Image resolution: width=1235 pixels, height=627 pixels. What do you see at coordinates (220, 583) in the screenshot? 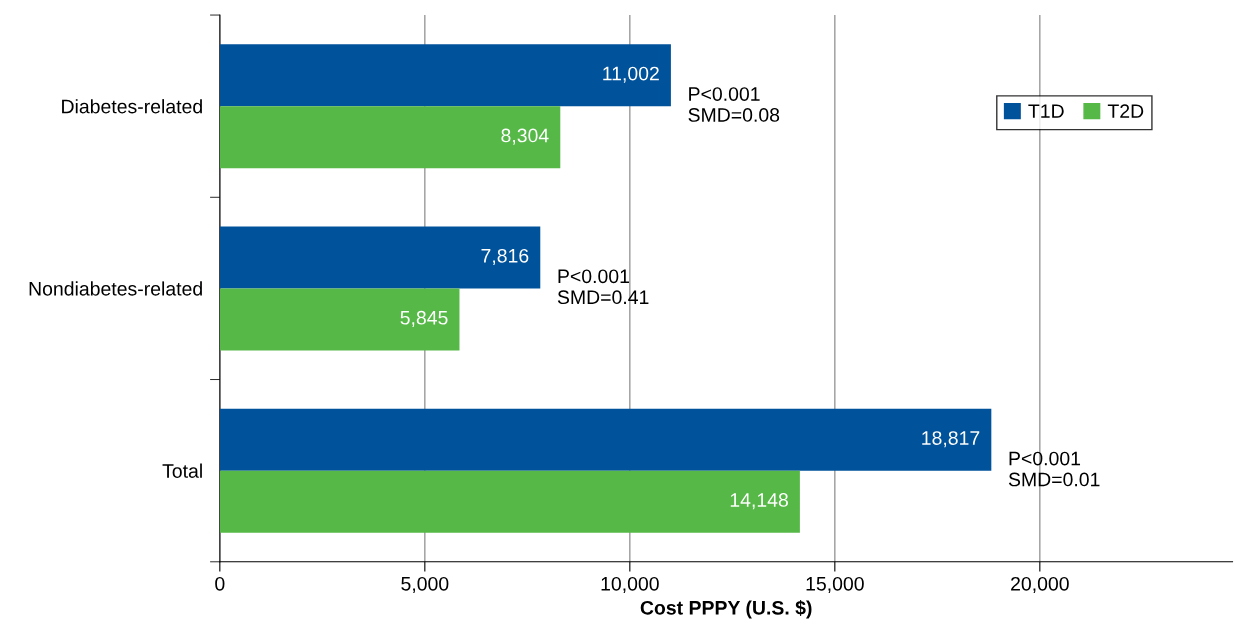
I see `x-tick-label: 0` at bounding box center [220, 583].